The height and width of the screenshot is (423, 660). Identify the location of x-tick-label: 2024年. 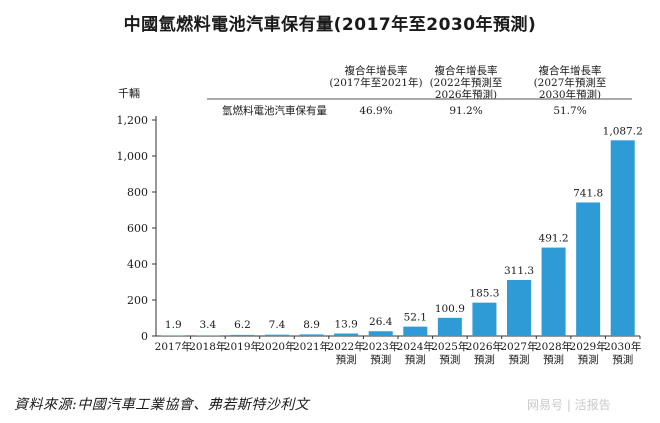
(415, 346).